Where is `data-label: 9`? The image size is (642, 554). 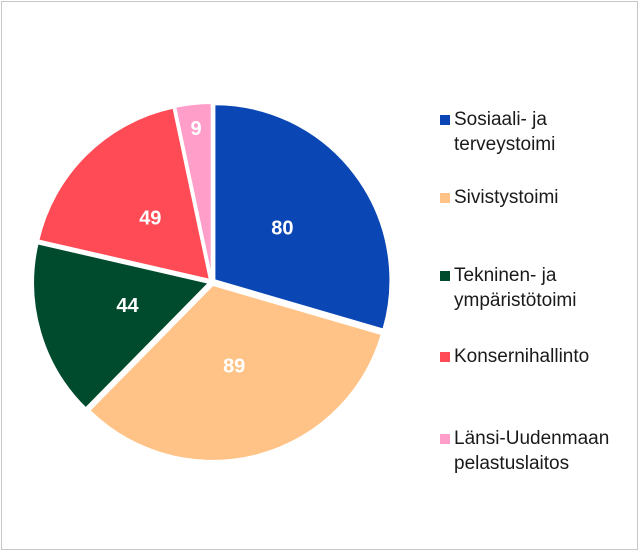
data-label: 9 is located at coordinates (195, 129).